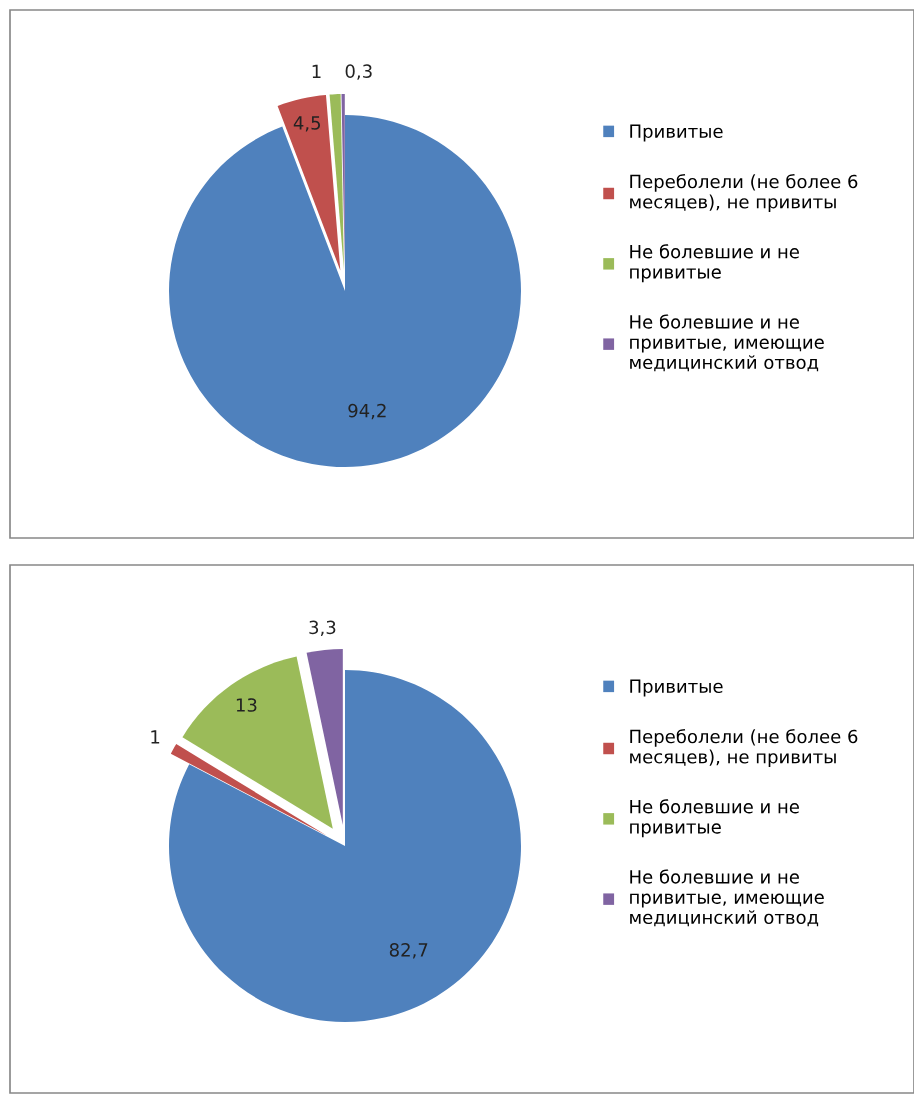 The width and height of the screenshot is (914, 1103). I want to click on data-label: 0,3, so click(358, 72).